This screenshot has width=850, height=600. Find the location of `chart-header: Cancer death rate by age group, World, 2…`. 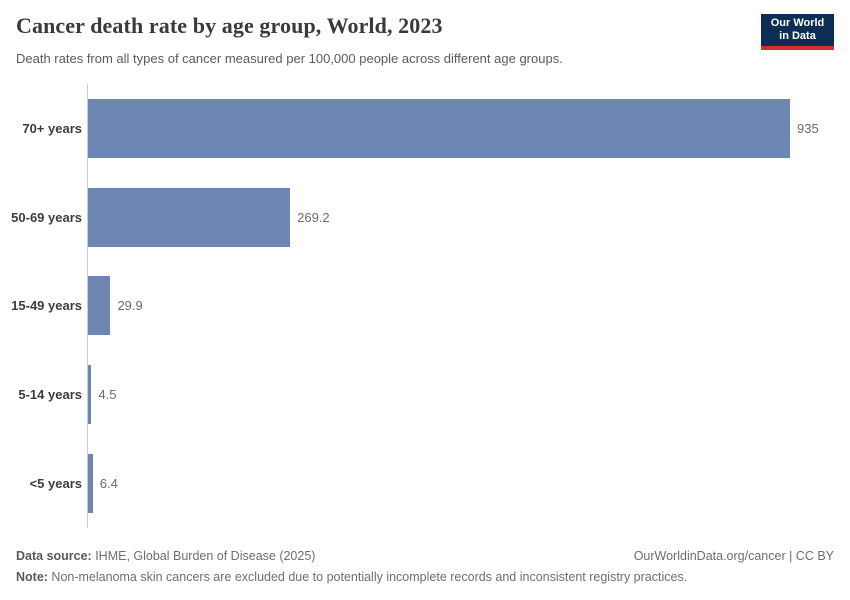

chart-header: Cancer death rate by age group, World, 2… is located at coordinates (425, 39).